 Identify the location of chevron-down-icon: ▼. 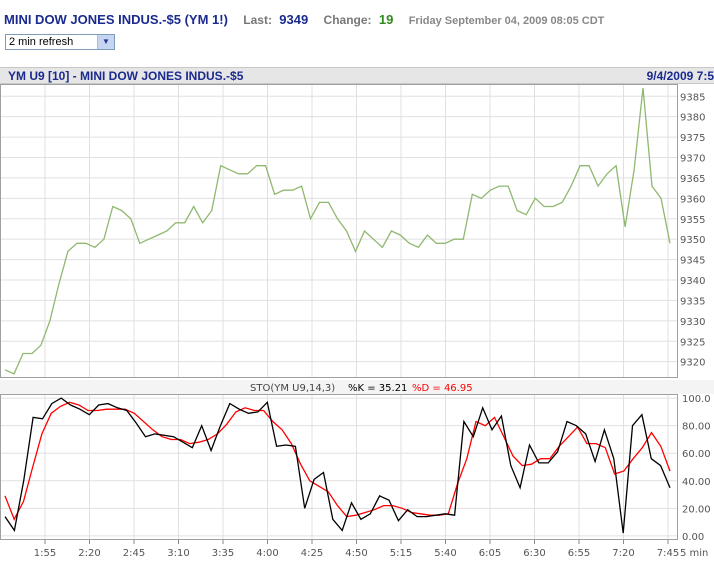
(105, 42).